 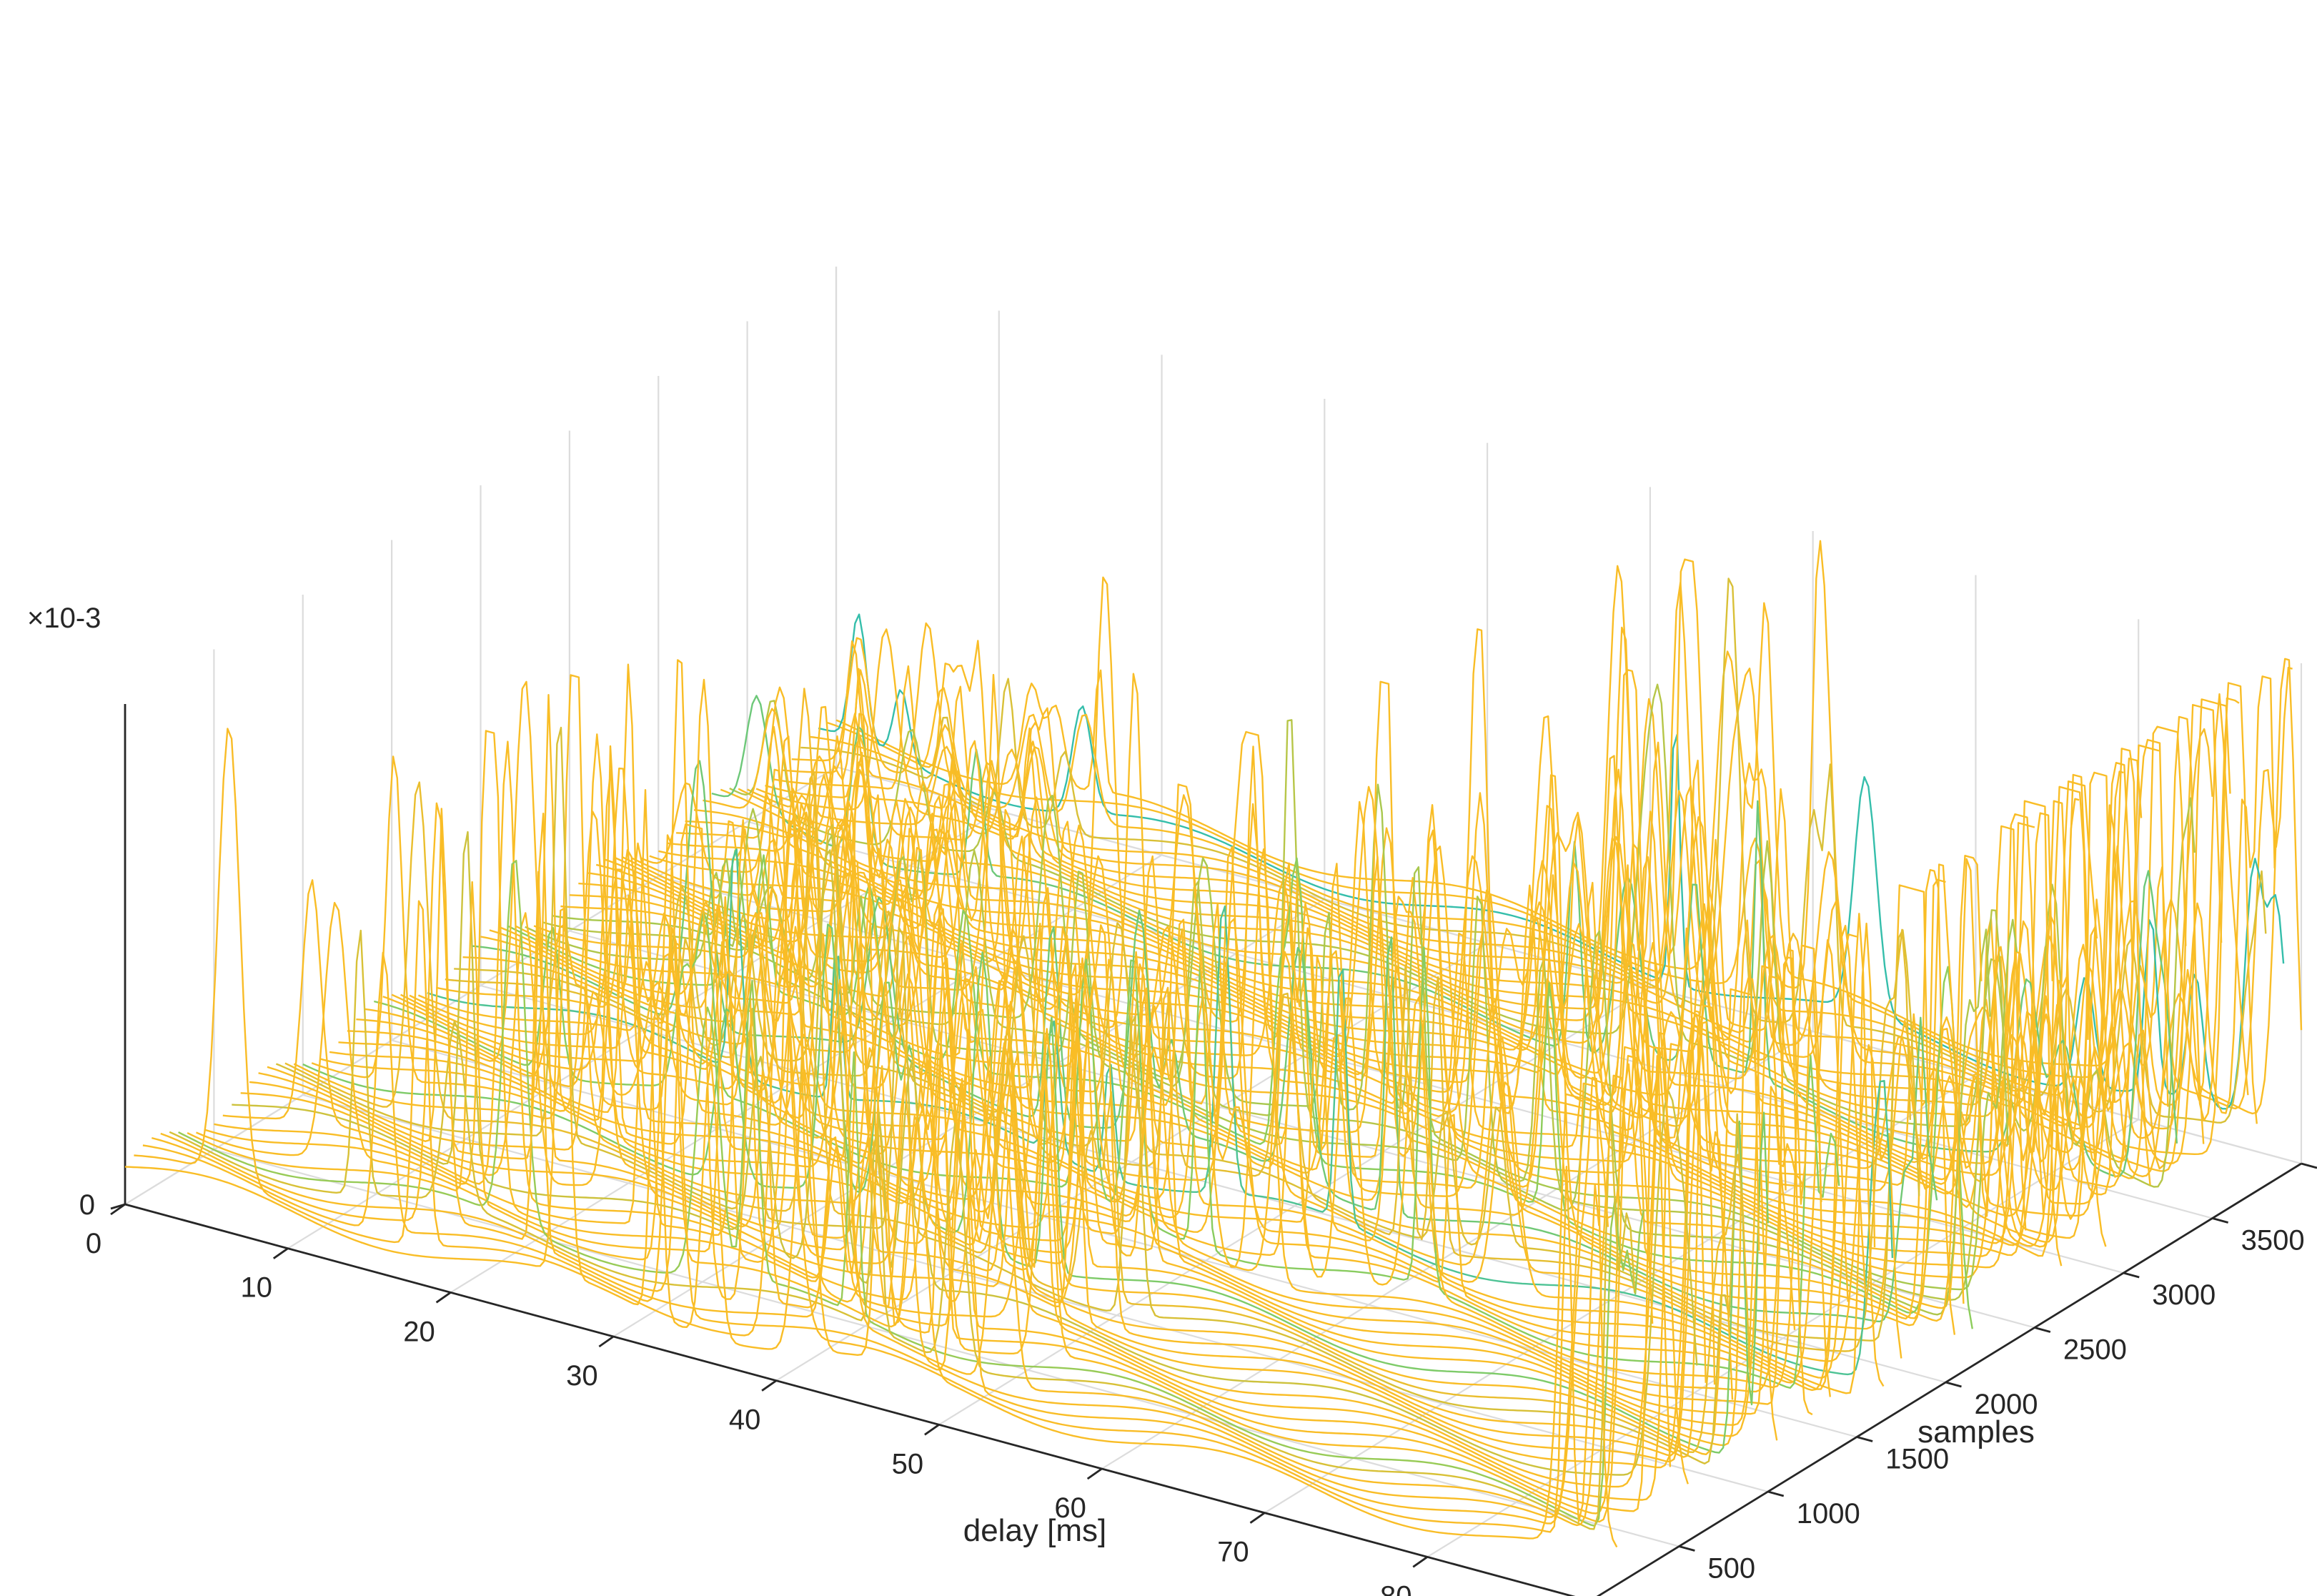 What do you see at coordinates (64, 618) in the screenshot?
I see `z-exponent-label: ×10-3` at bounding box center [64, 618].